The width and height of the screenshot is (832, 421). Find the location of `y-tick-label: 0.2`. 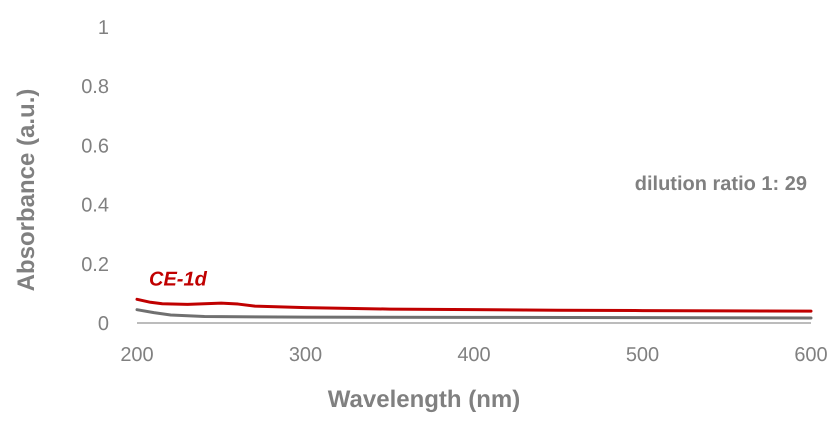

y-tick-label: 0.2 is located at coordinates (95, 265).